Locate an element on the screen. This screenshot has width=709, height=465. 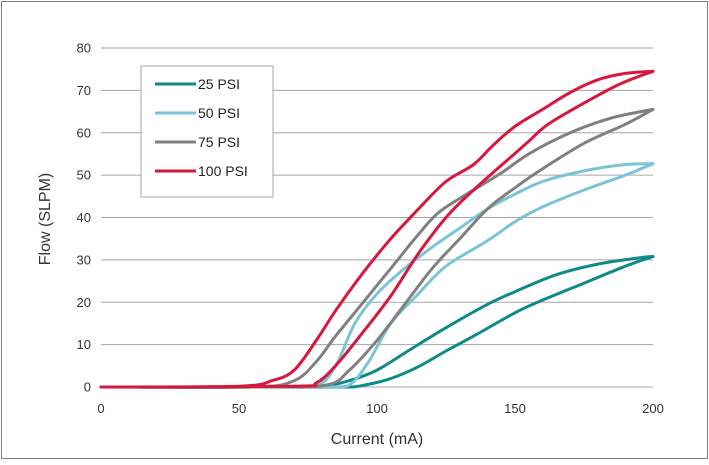
y-tick-labels: 0 10 20 30 40 50 60 70 80 is located at coordinates (84, 218).